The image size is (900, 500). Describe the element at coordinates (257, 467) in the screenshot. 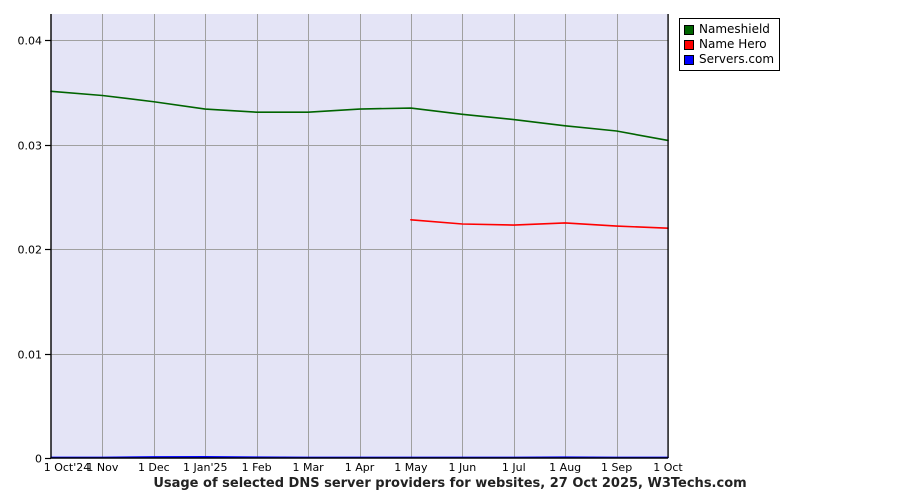

I see `x-tick-label: 1 Feb` at that location.